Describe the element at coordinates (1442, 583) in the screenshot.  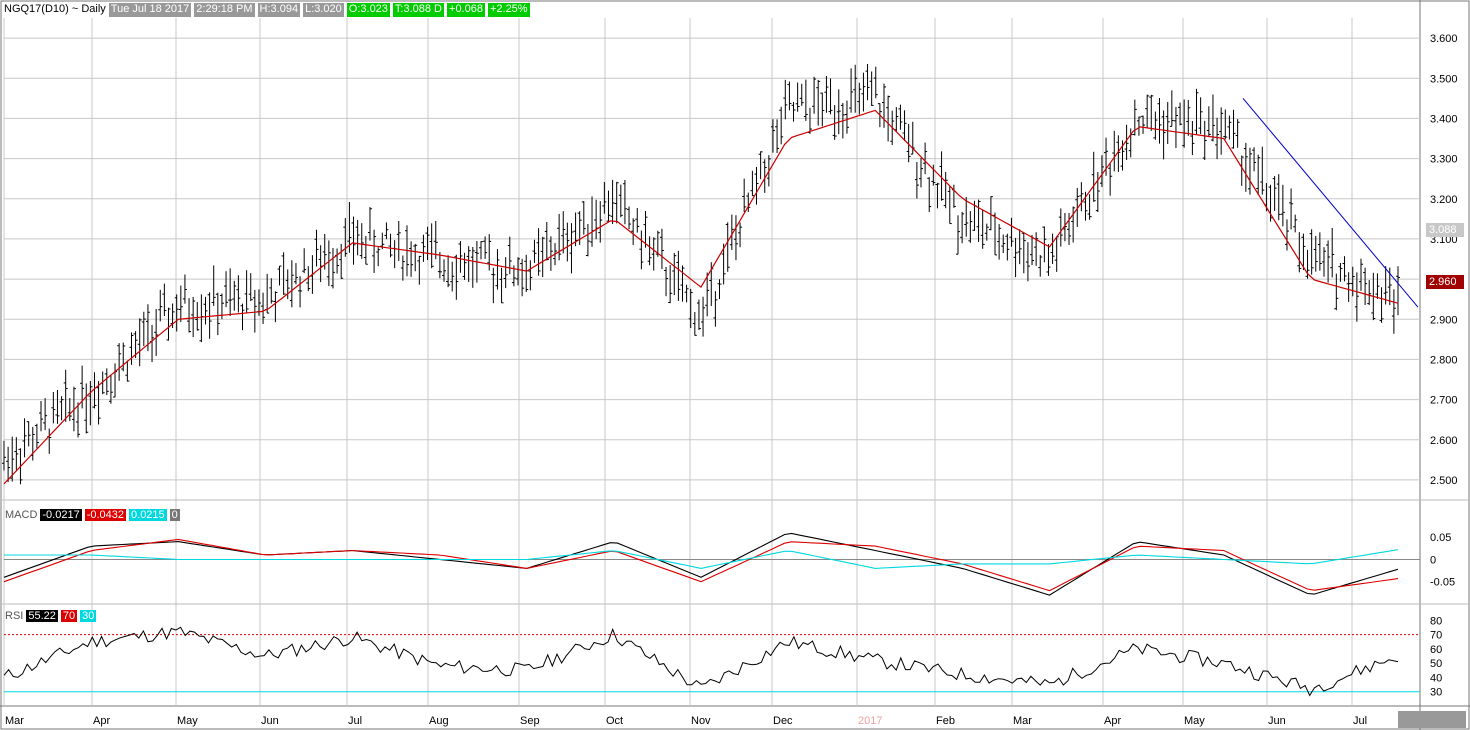
I see `macd-tick-label: -0.05` at that location.